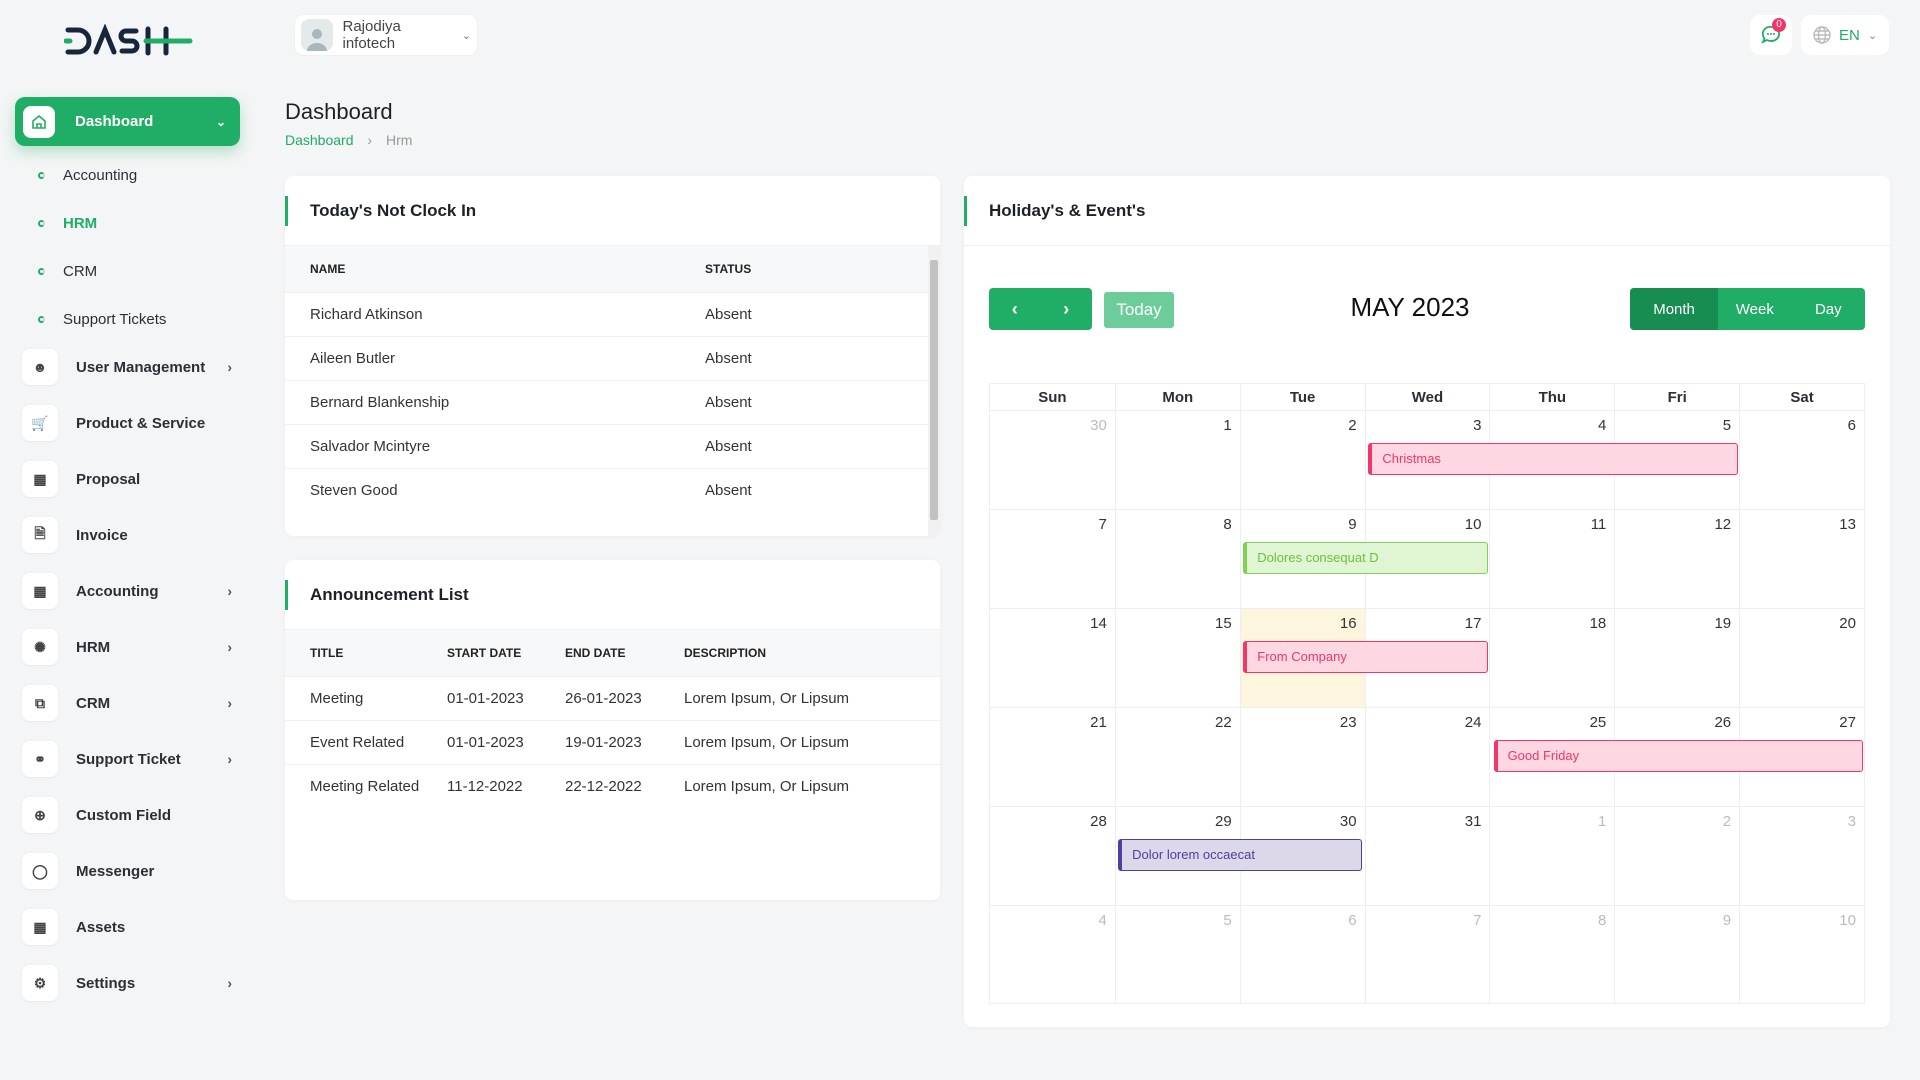  I want to click on calendar-day: 12, so click(1676, 559).